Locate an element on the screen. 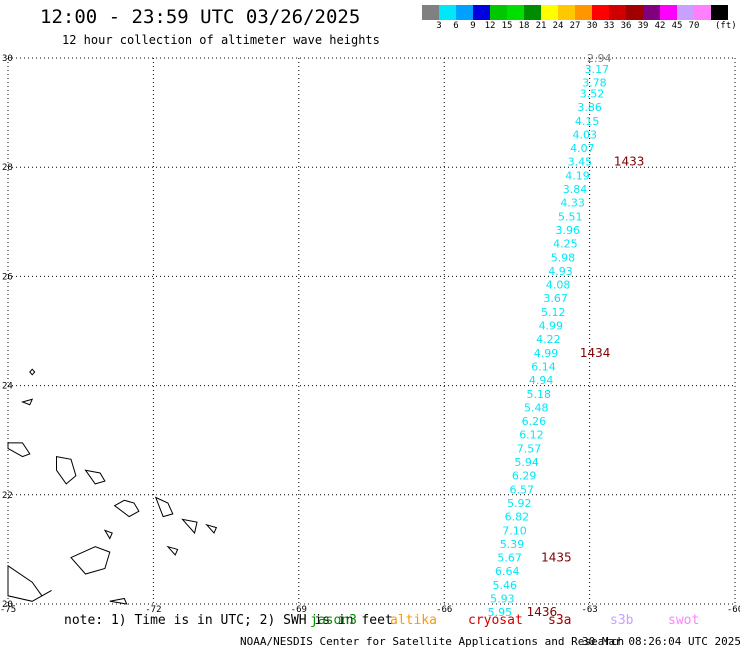 The width and height of the screenshot is (740, 650). pass-number-label: 1436 is located at coordinates (542, 612).